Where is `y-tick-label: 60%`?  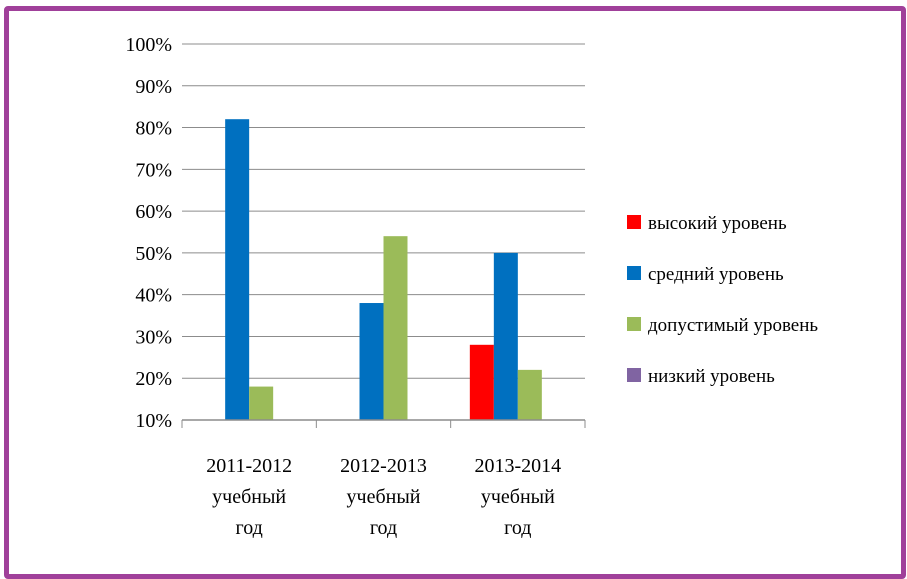 y-tick-label: 60% is located at coordinates (153, 212).